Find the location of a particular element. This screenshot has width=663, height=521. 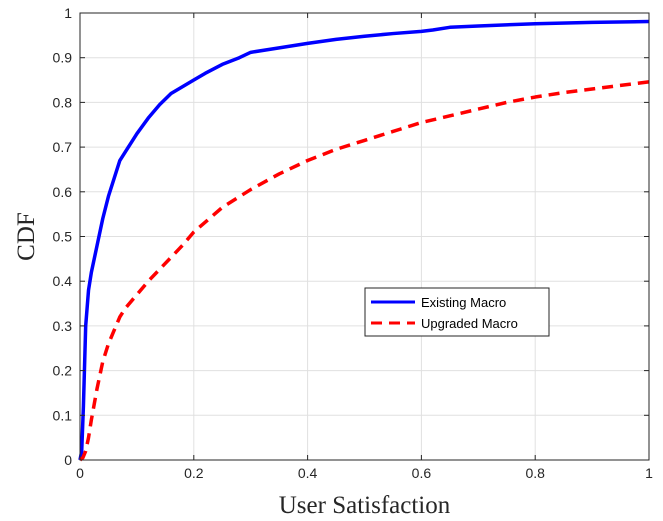

y-tick-label: 0.9 is located at coordinates (63, 58).